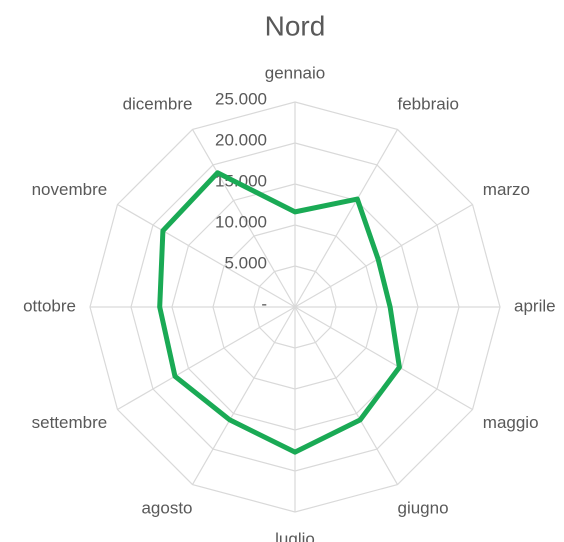 Image resolution: width=564 pixels, height=542 pixels. Describe the element at coordinates (506, 189) in the screenshot. I see `category-label: marzo` at that location.